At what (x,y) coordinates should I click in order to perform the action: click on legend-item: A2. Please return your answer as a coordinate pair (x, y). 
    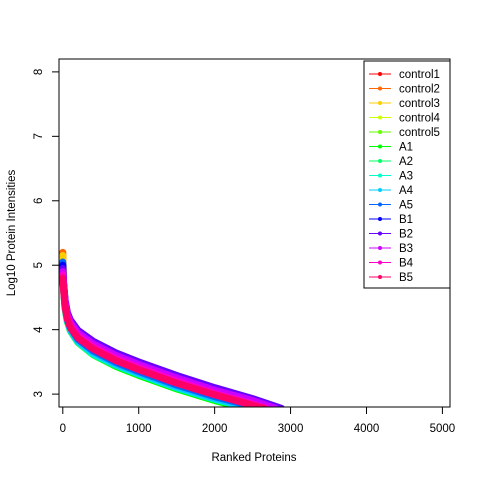
    Looking at the image, I should click on (391, 162).